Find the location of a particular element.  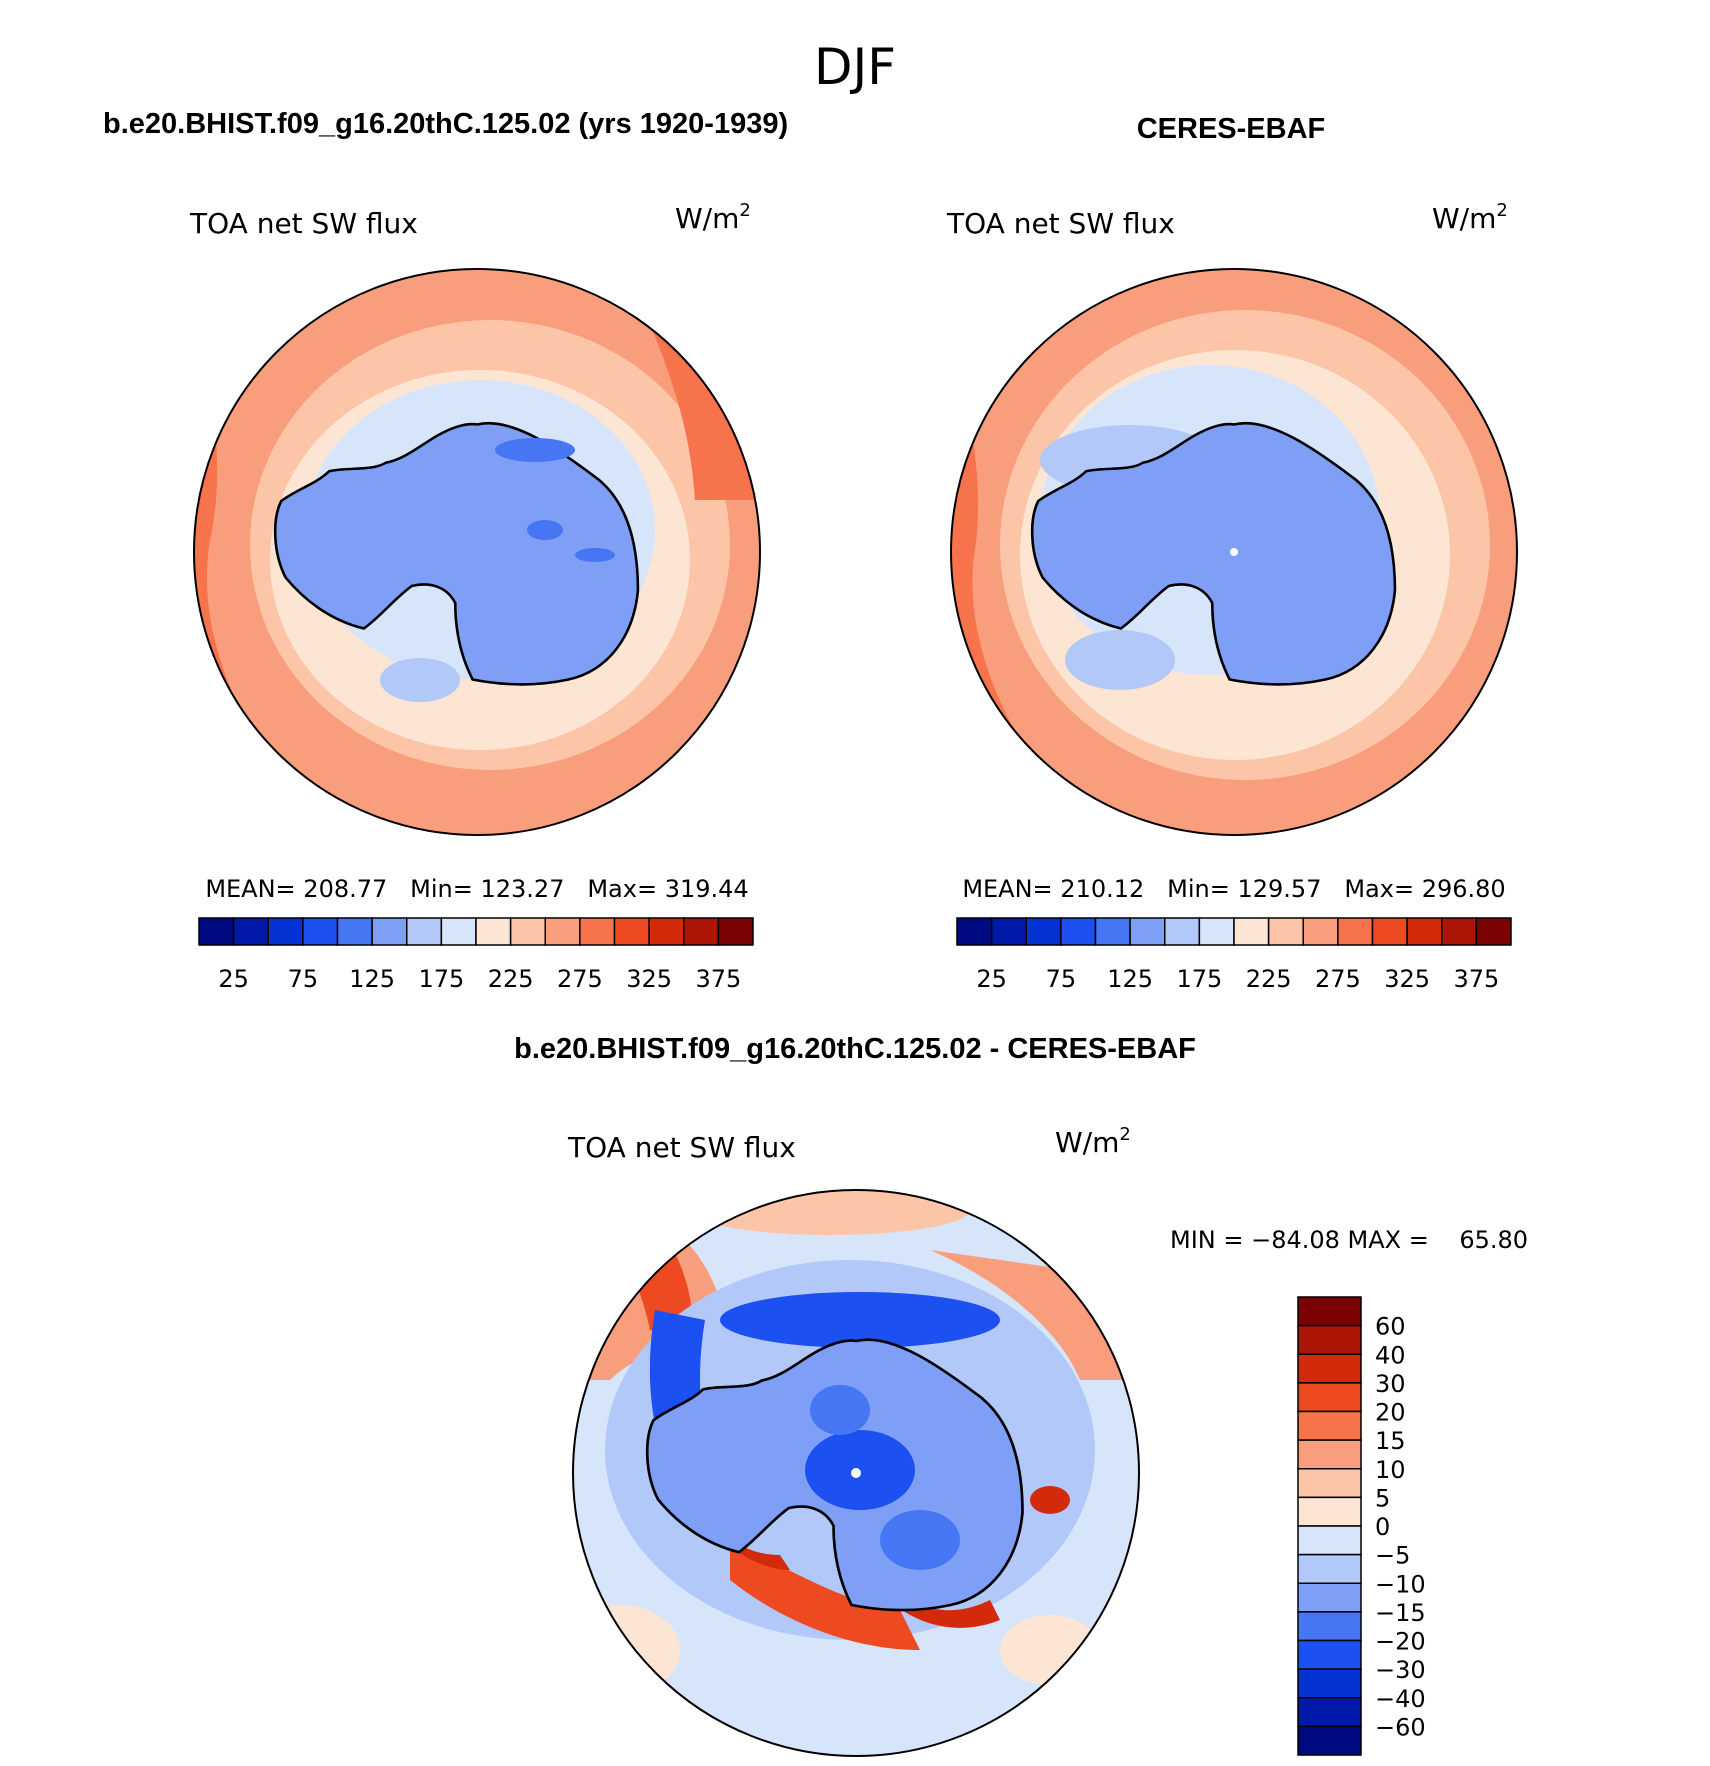

colorbar-model-tick-label: 325 is located at coordinates (649, 979).